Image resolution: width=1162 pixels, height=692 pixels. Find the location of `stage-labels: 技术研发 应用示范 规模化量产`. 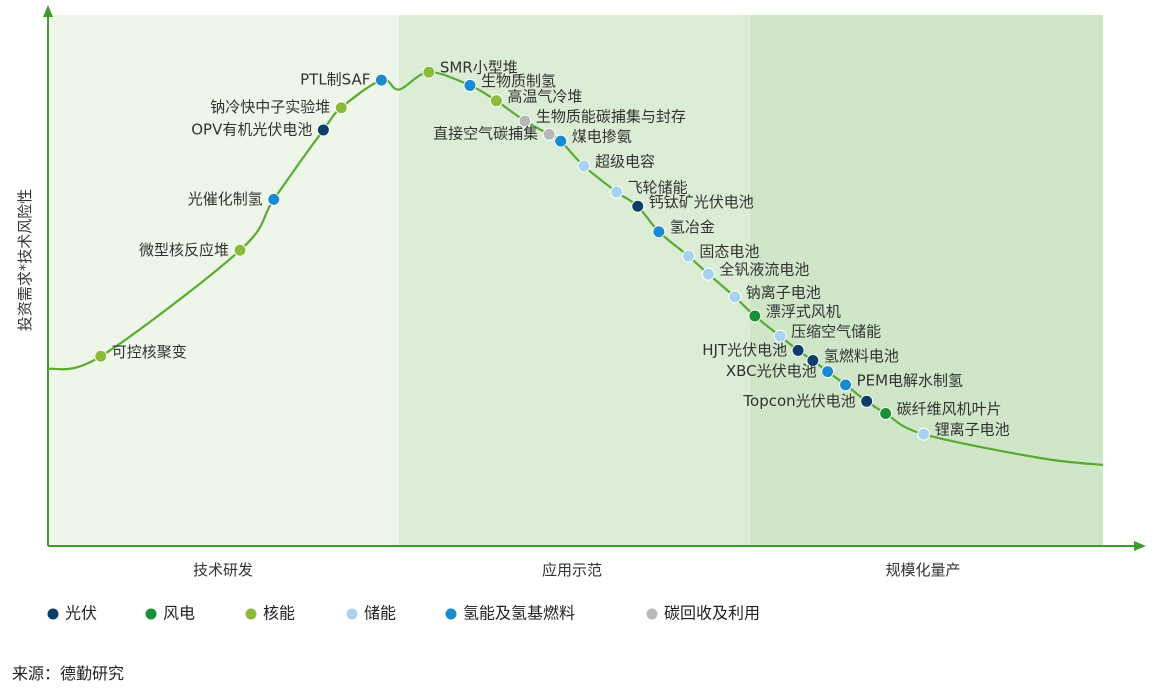

stage-labels: 技术研发 应用示范 规模化量产 is located at coordinates (577, 570).